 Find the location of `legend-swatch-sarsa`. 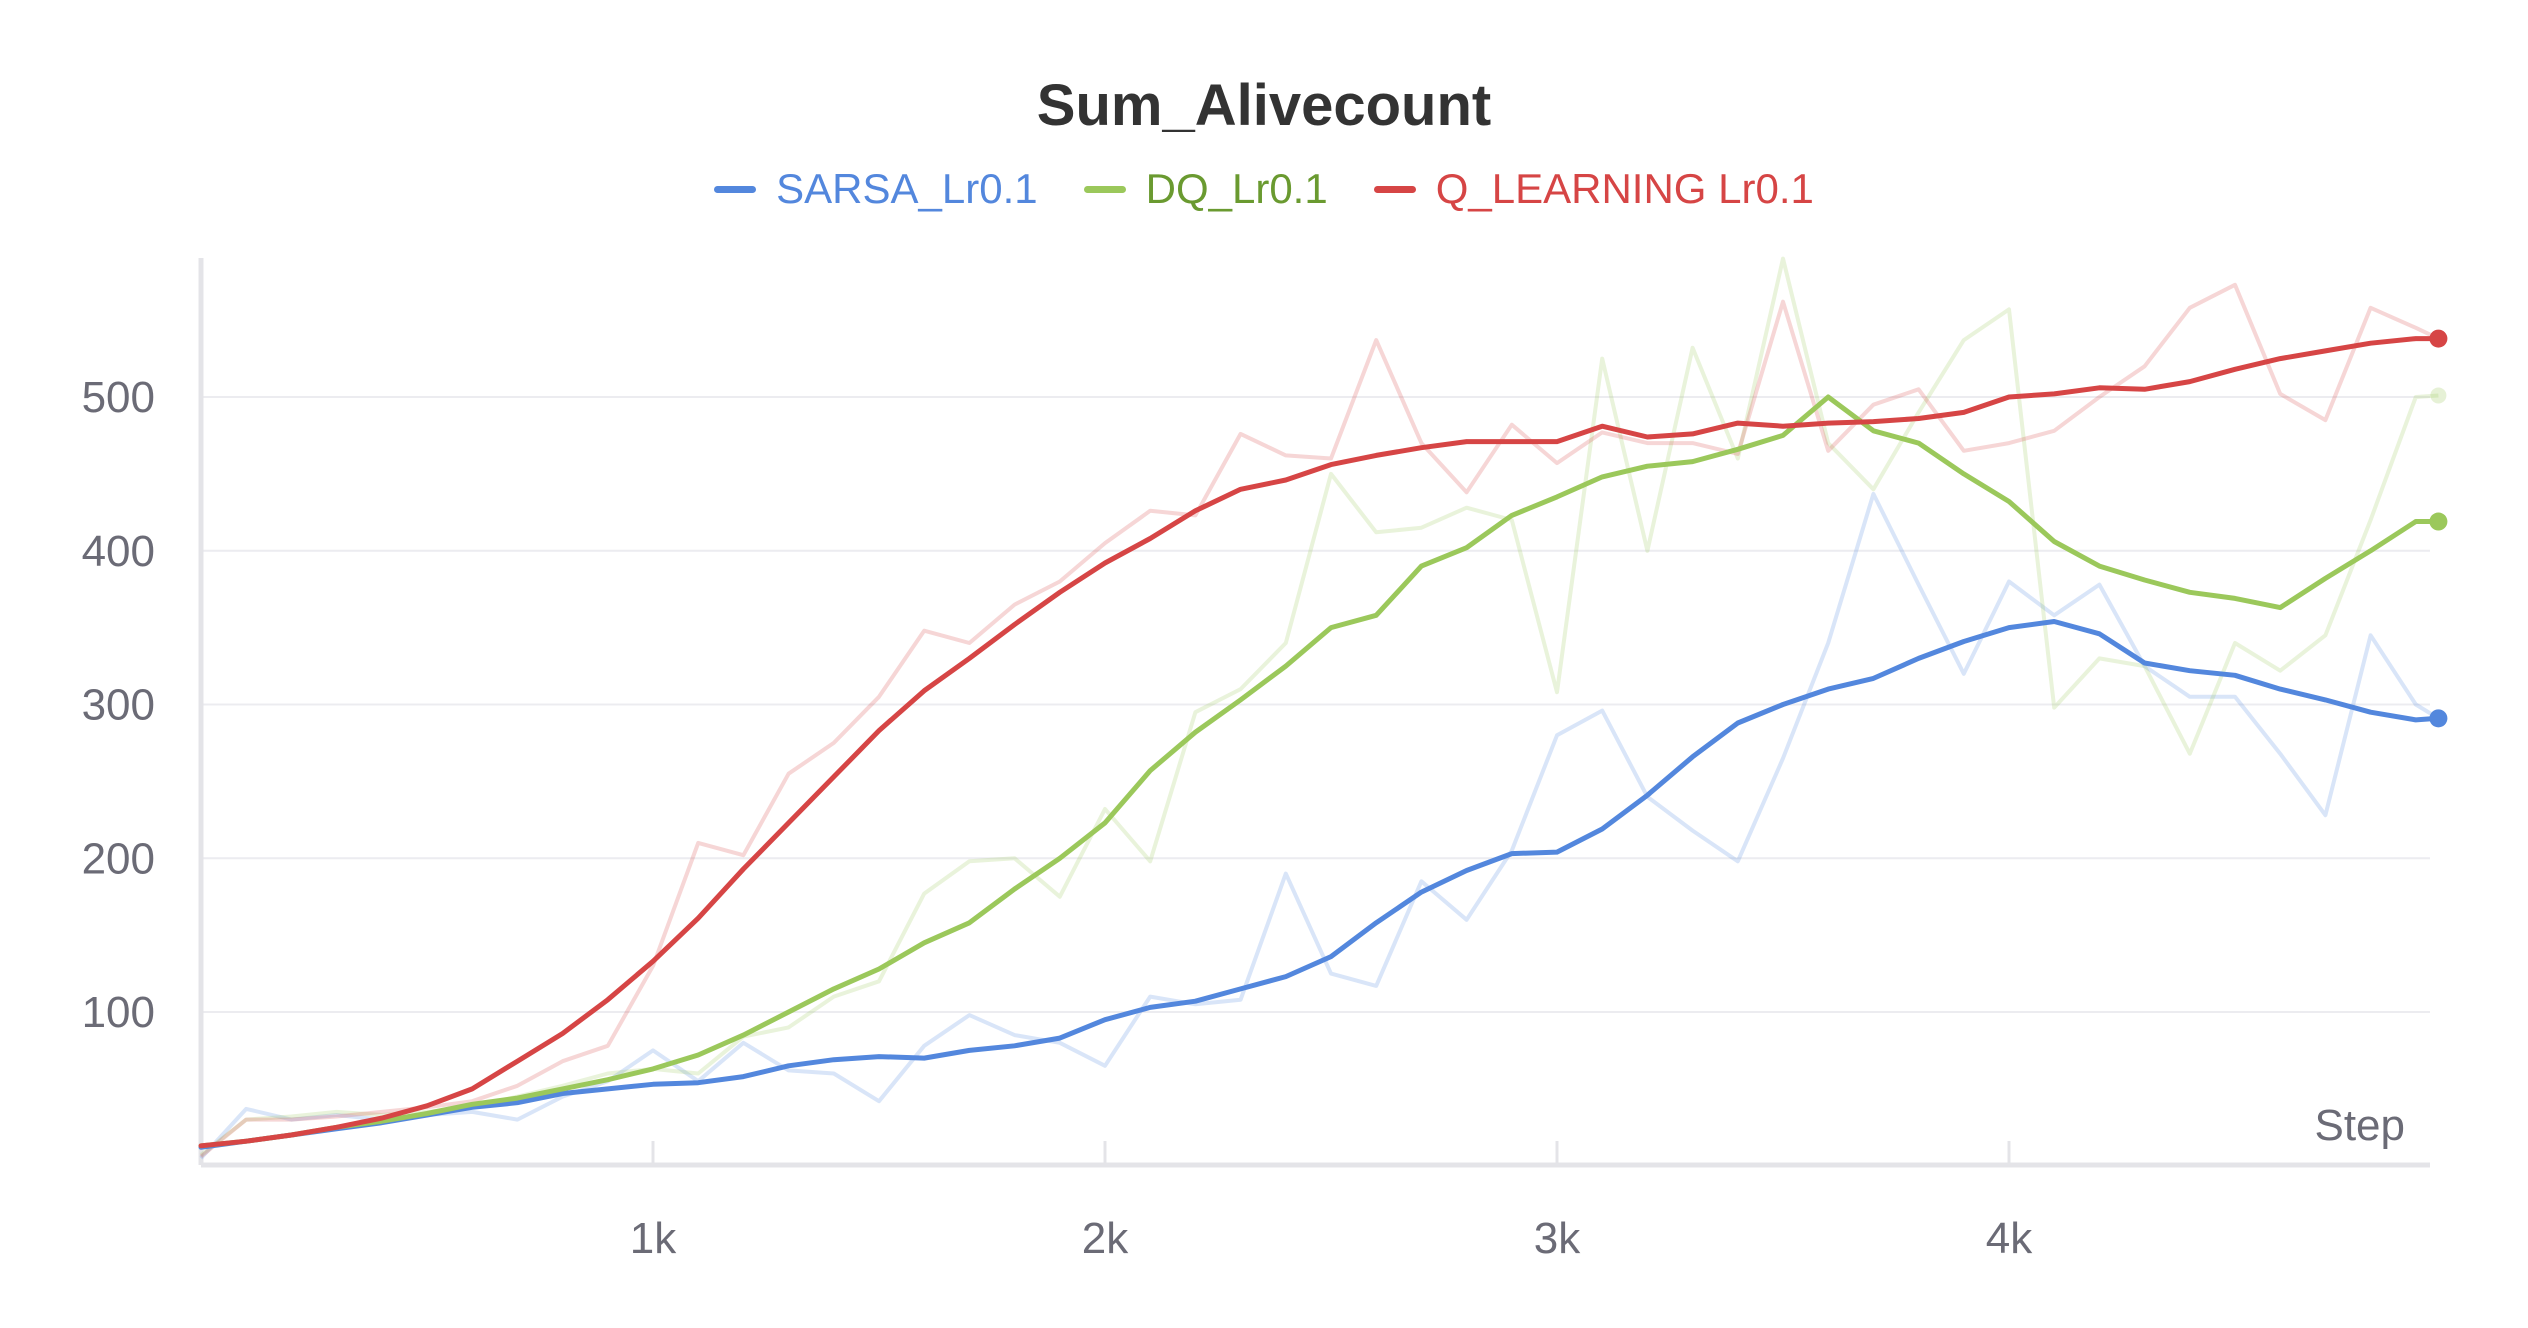

legend-swatch-sarsa is located at coordinates (735, 189).